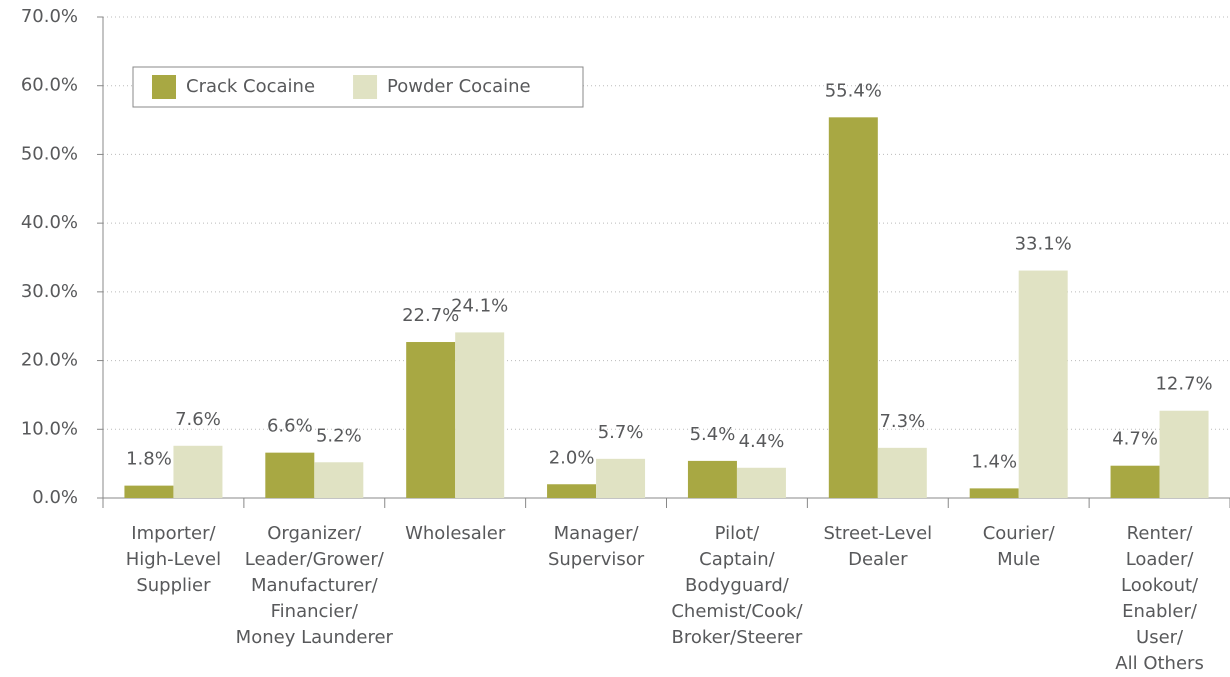 The image size is (1230, 677). What do you see at coordinates (49, 428) in the screenshot?
I see `y-tick-label: 10.0%` at bounding box center [49, 428].